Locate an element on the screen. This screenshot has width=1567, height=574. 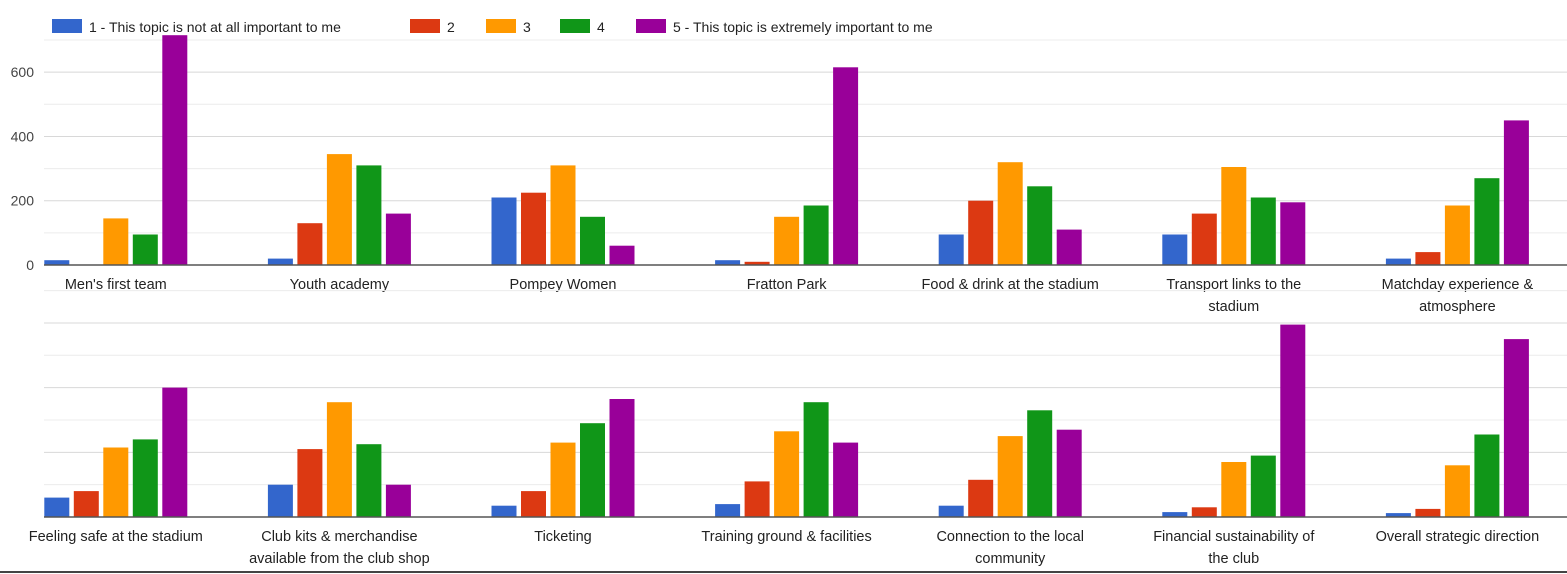
category-label: Transport links to the is located at coordinates (1233, 285).